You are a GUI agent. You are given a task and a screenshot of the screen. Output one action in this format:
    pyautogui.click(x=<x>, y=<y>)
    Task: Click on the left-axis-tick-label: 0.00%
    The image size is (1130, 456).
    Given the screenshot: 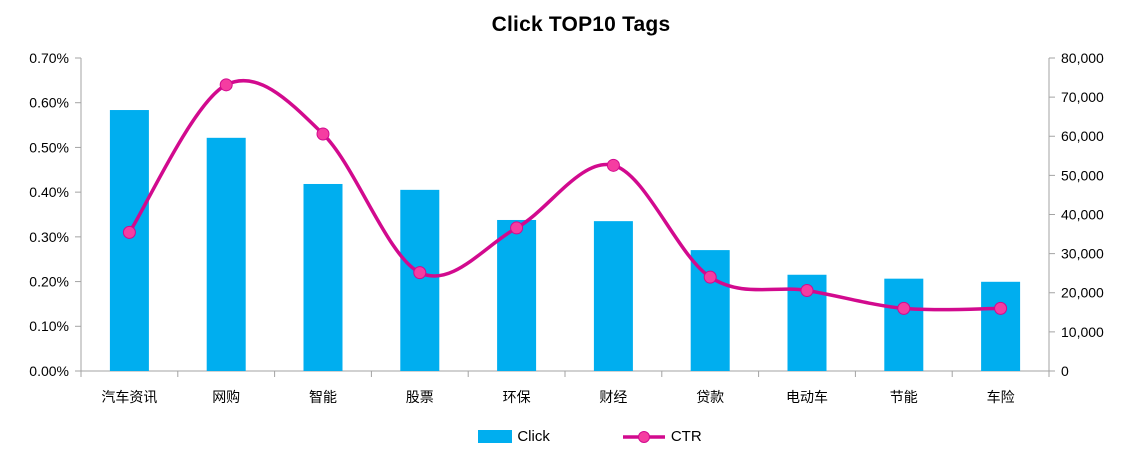 What is the action you would take?
    pyautogui.click(x=49, y=371)
    